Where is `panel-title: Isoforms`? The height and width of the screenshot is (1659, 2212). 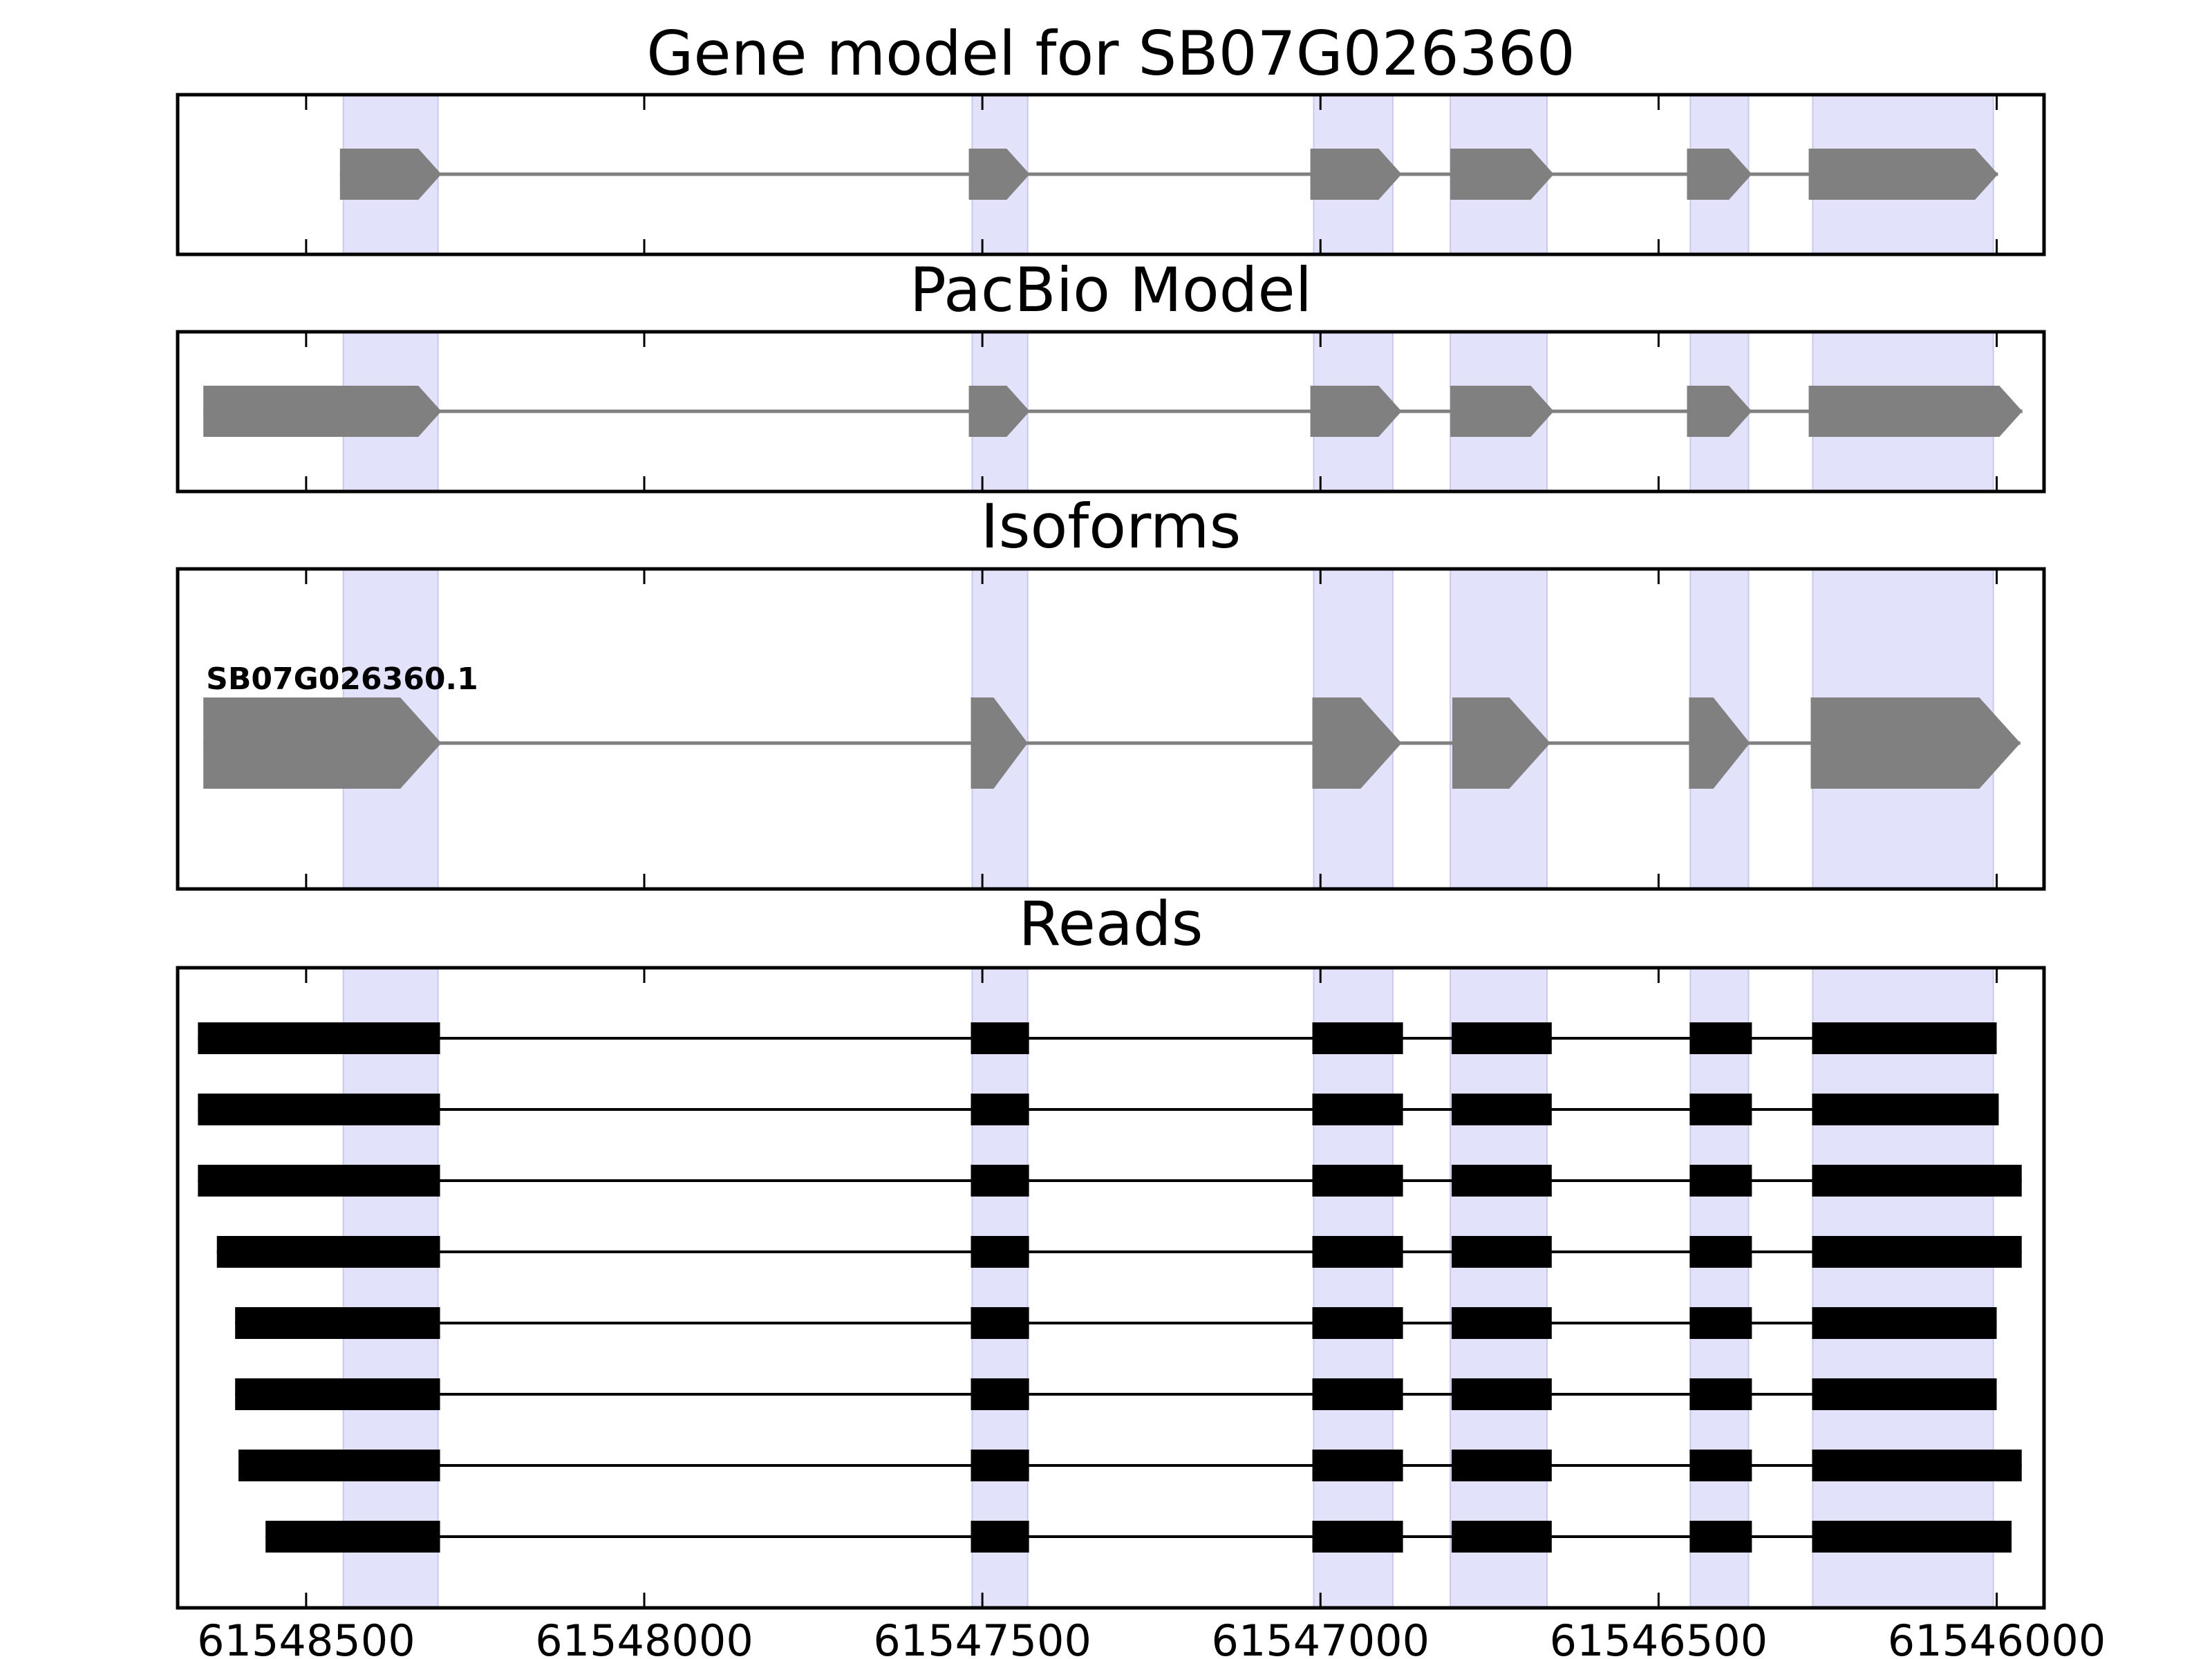
panel-title: Isoforms is located at coordinates (1111, 526).